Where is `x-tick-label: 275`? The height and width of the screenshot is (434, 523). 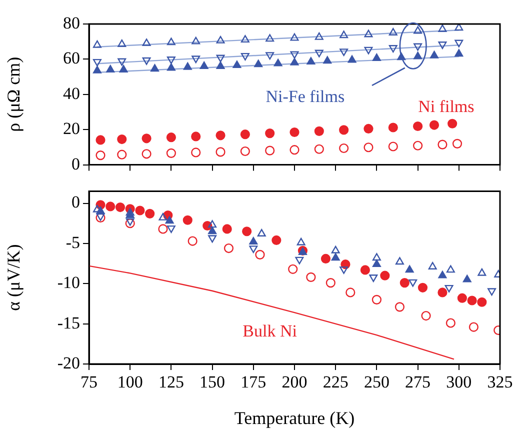 x-tick-label: 275 is located at coordinates (418, 382).